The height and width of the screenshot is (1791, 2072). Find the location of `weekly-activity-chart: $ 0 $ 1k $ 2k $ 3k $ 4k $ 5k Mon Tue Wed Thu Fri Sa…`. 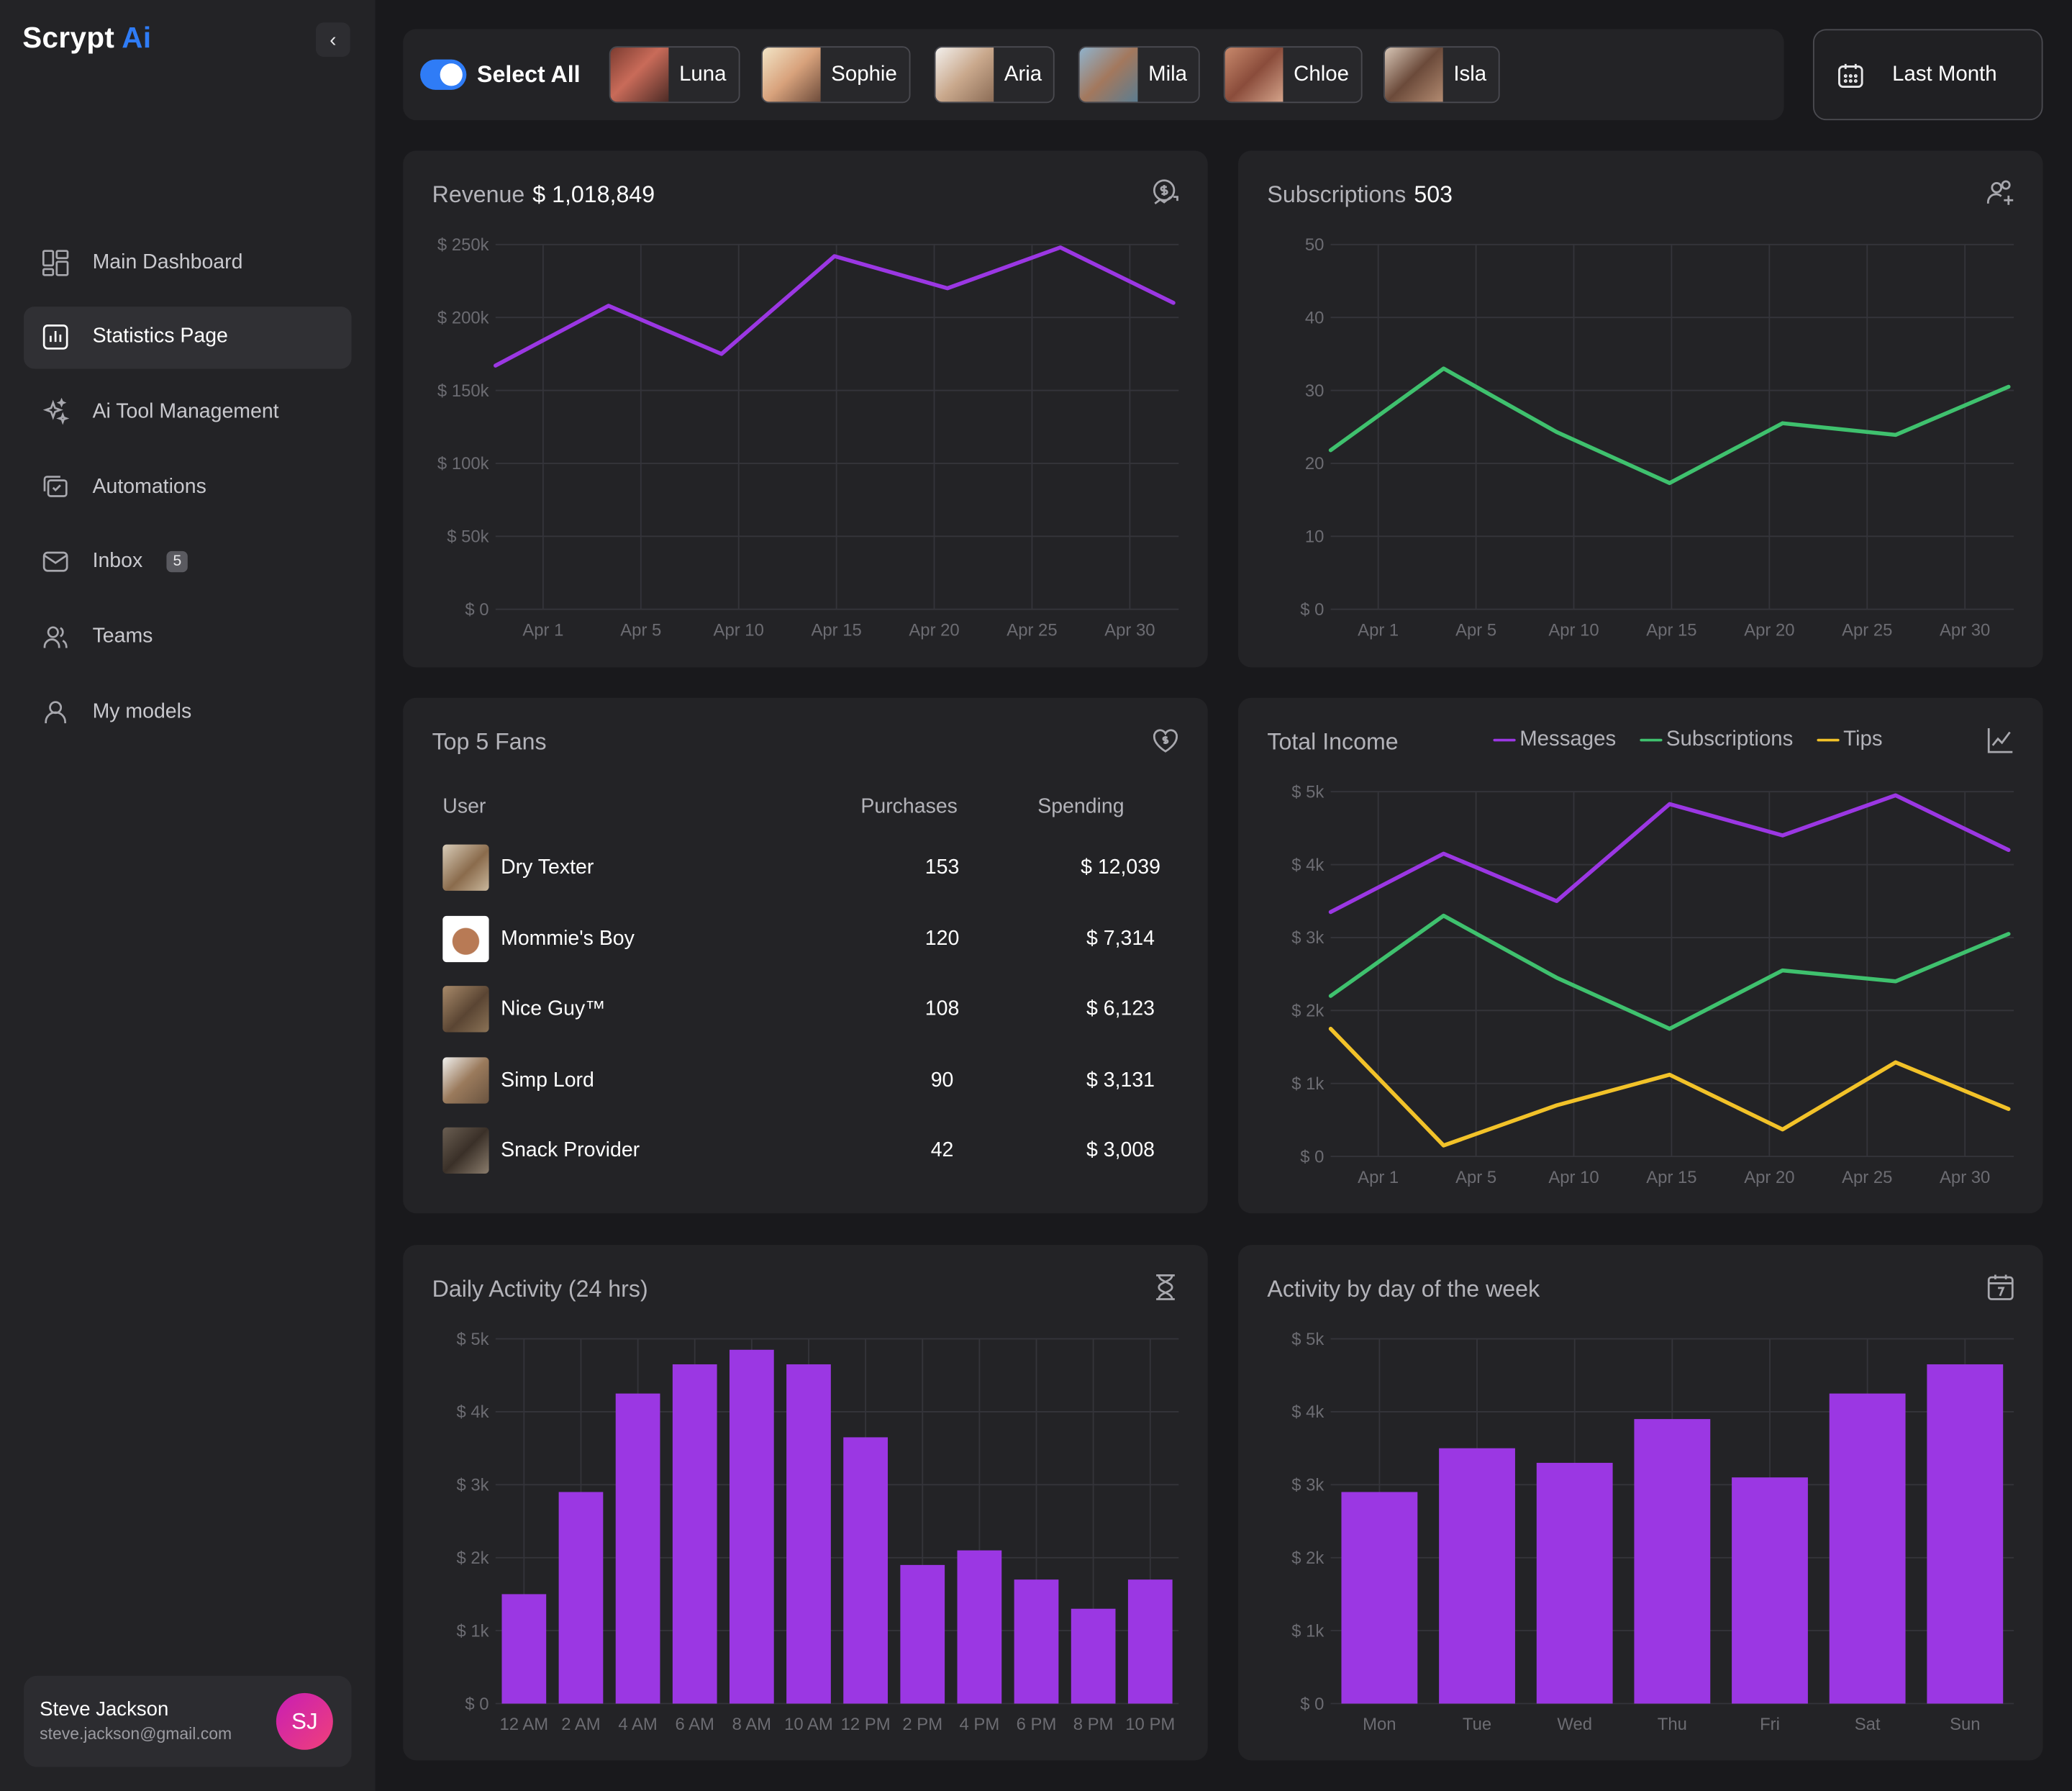

weekly-activity-chart: $ 0 $ 1k $ 2k $ 3k $ 4k $ 5k Mon Tue Wed Thu Fri Sa… is located at coordinates (1653, 1532).